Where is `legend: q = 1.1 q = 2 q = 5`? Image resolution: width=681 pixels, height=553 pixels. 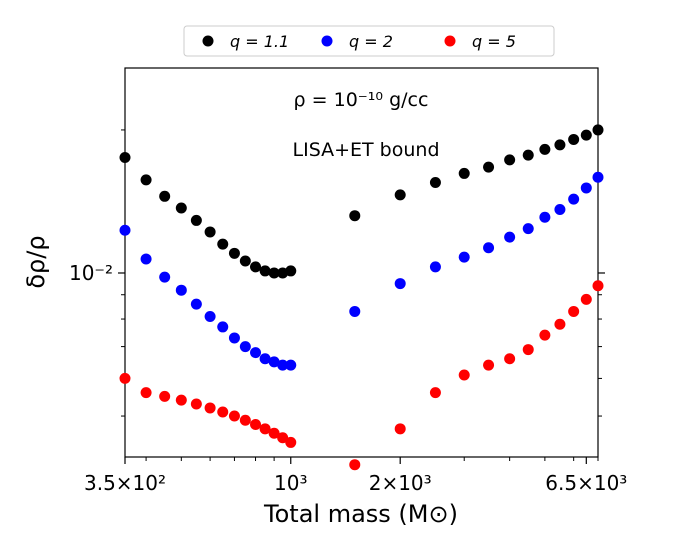
legend: q = 1.1 q = 2 q = 5 is located at coordinates (369, 41).